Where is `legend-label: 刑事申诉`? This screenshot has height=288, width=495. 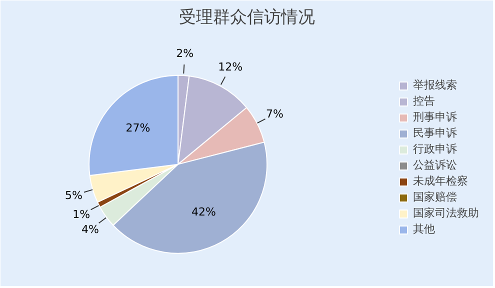
legend-label: 刑事申诉 is located at coordinates (435, 117).